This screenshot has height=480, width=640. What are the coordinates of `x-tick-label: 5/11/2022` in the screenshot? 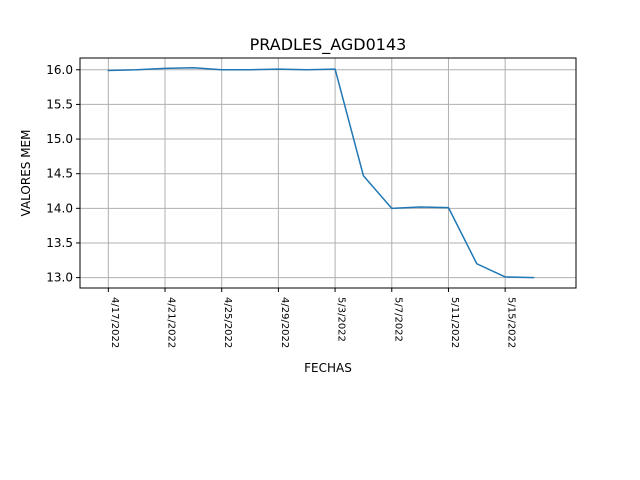 It's located at (454, 322).